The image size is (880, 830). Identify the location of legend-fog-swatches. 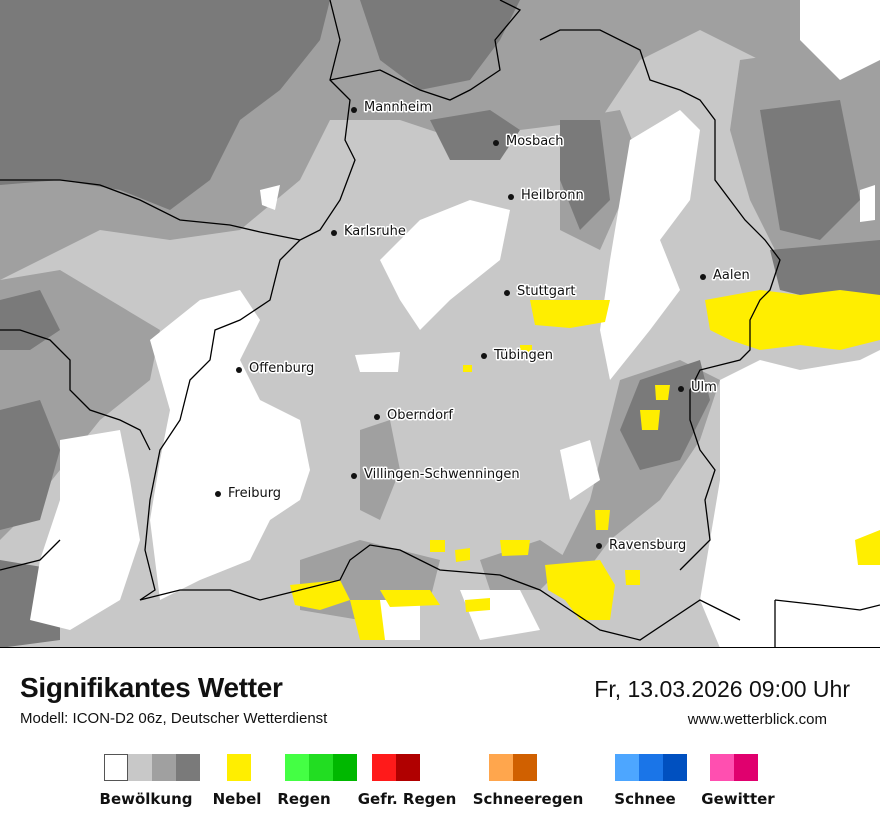
(239, 767).